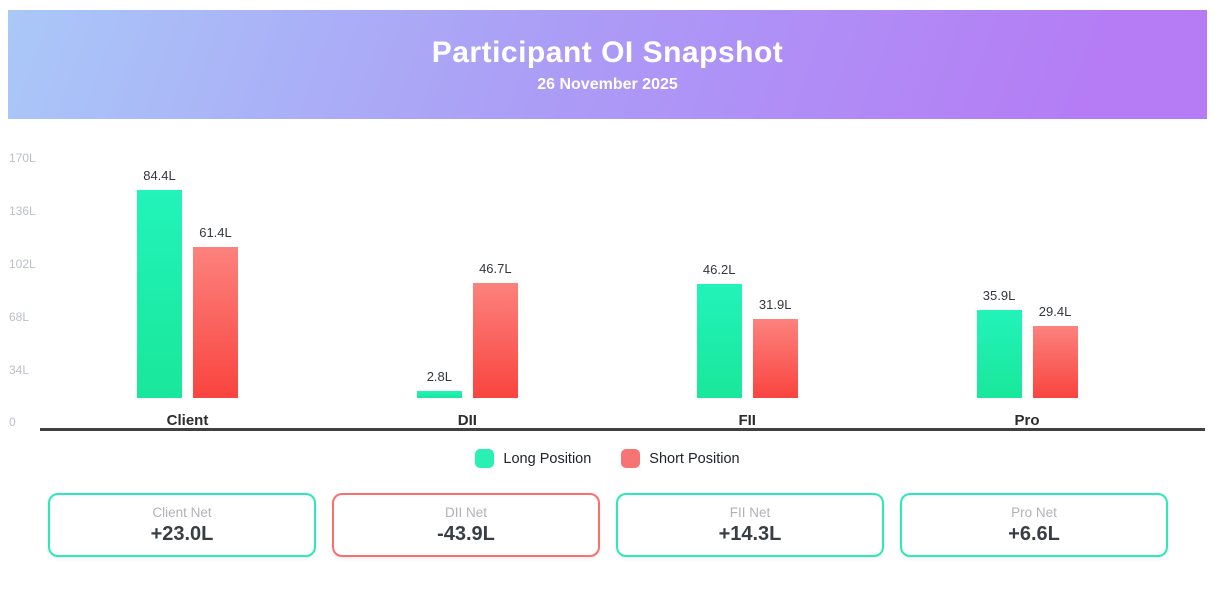 This screenshot has height=597, width=1215. What do you see at coordinates (622, 429) in the screenshot?
I see `x-axis-line` at bounding box center [622, 429].